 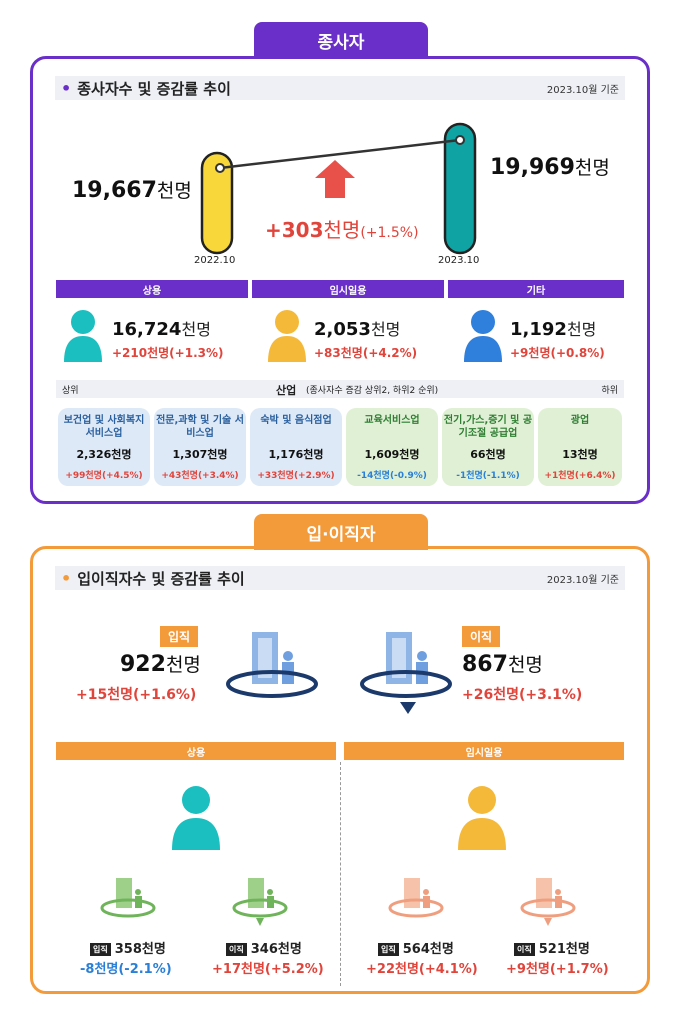 What do you see at coordinates (340, 88) in the screenshot?
I see `section-title-bar: • 종사자수 및 증감률 추이 2023.10월 기준` at bounding box center [340, 88].